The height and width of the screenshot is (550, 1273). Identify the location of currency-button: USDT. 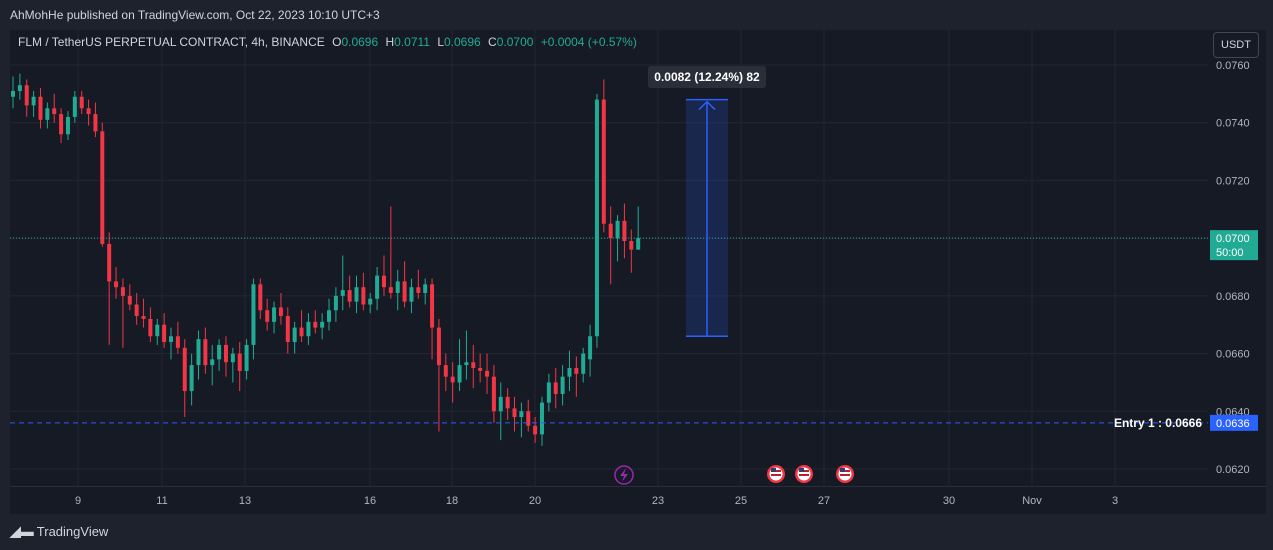
(1236, 45).